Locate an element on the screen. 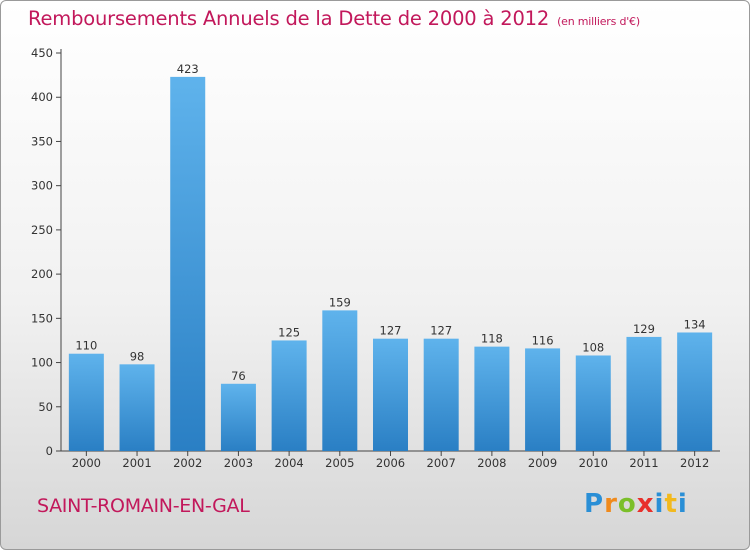 The height and width of the screenshot is (550, 750). bar-value-label: 125 is located at coordinates (289, 332).